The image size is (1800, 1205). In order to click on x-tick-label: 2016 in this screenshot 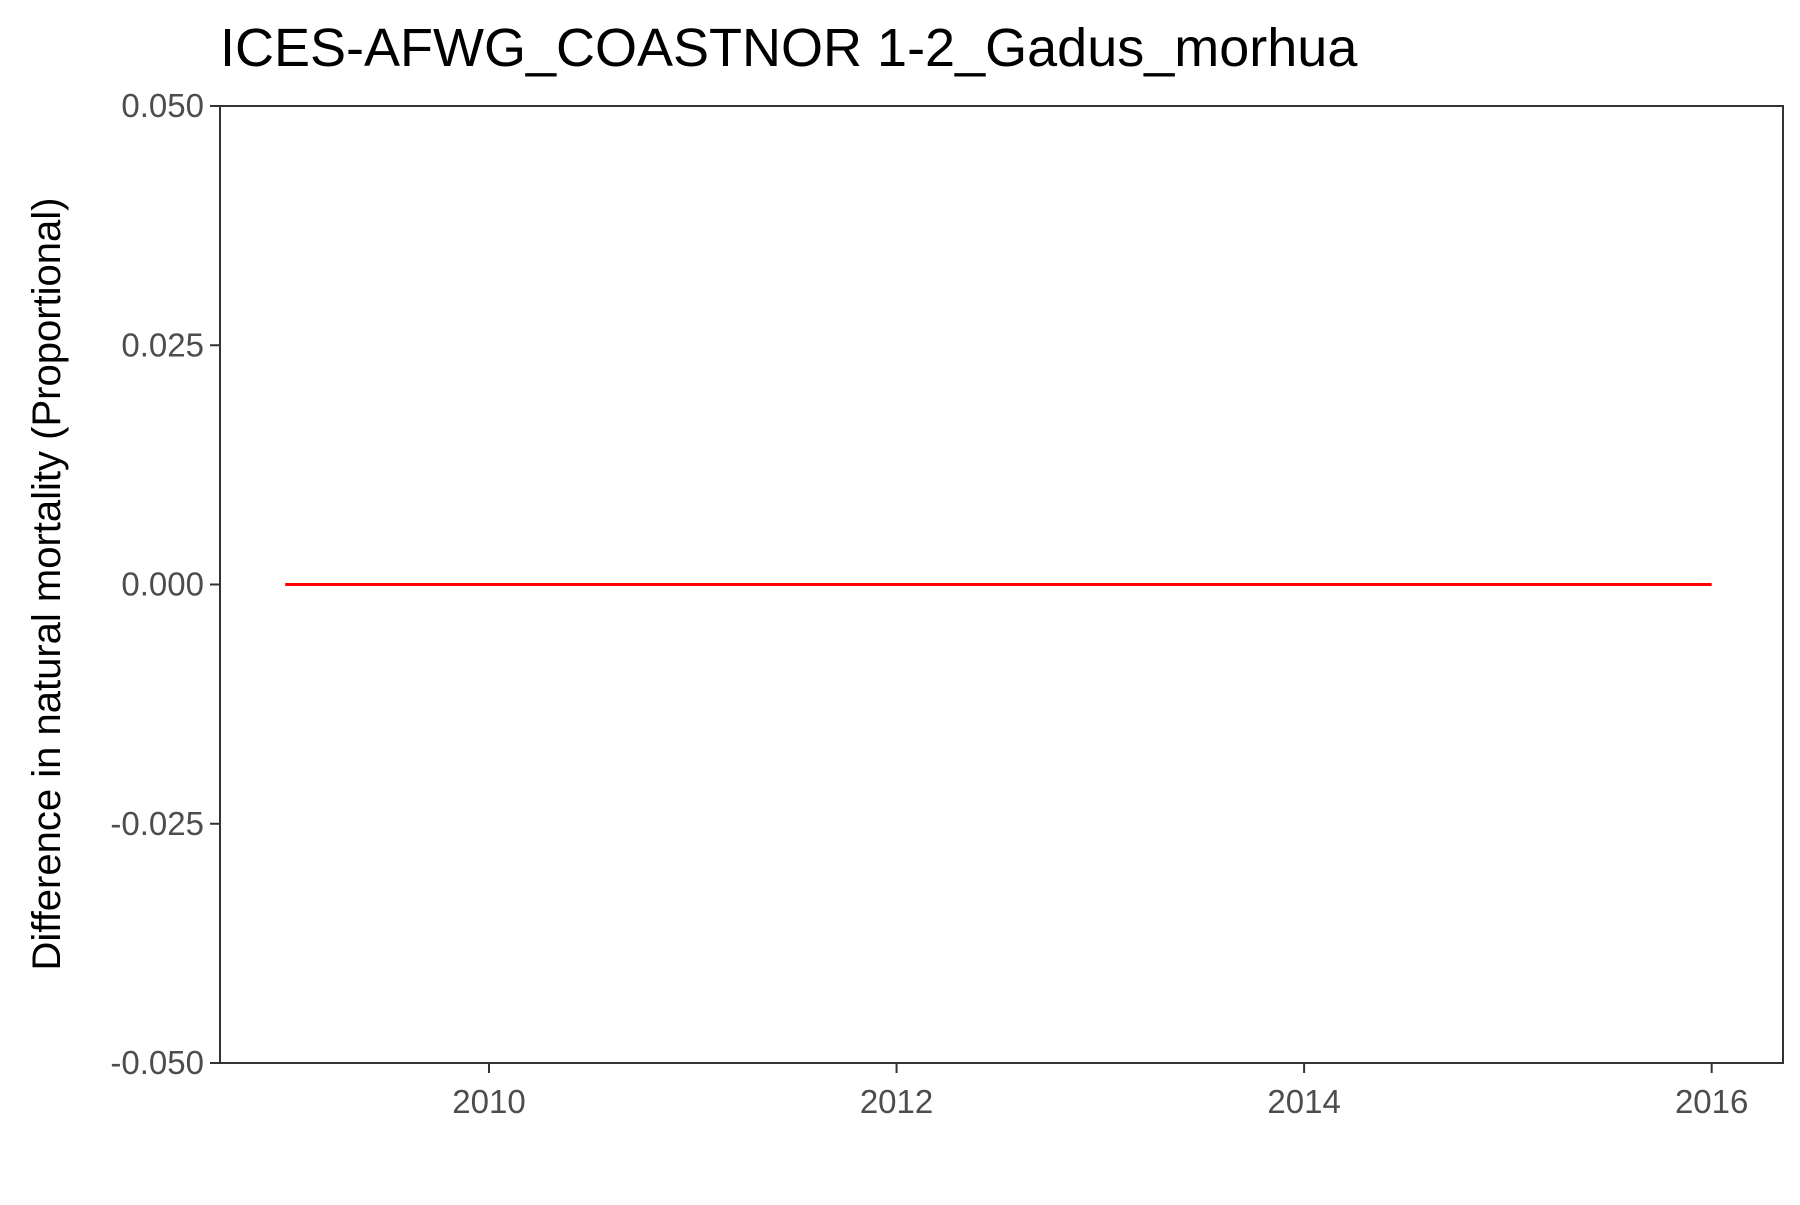, I will do `click(1711, 1101)`.